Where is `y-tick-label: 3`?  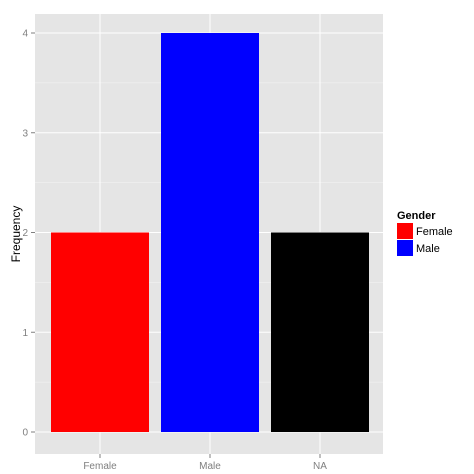 y-tick-label: 3 is located at coordinates (25, 133).